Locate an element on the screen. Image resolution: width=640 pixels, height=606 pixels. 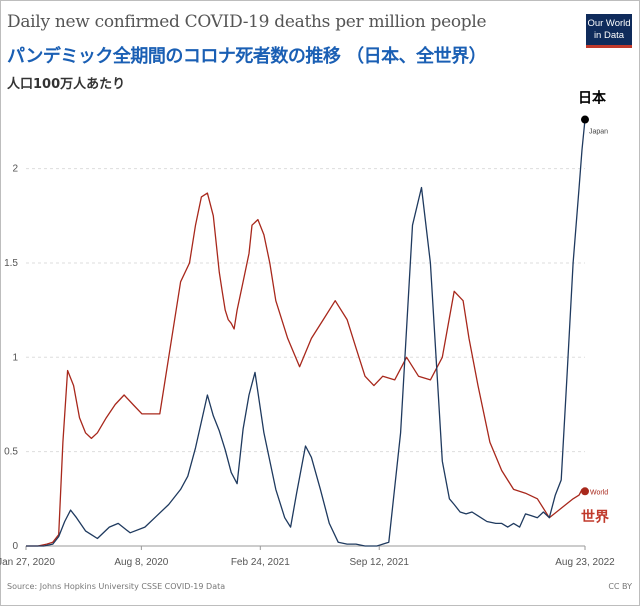
license-note: CC BY is located at coordinates (620, 586).